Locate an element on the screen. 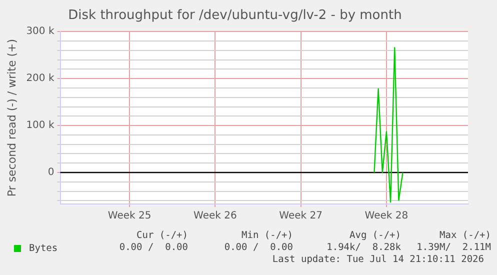 The width and height of the screenshot is (497, 275). y-axis-title: Pr second read (-) / write (+) is located at coordinates (11, 117).